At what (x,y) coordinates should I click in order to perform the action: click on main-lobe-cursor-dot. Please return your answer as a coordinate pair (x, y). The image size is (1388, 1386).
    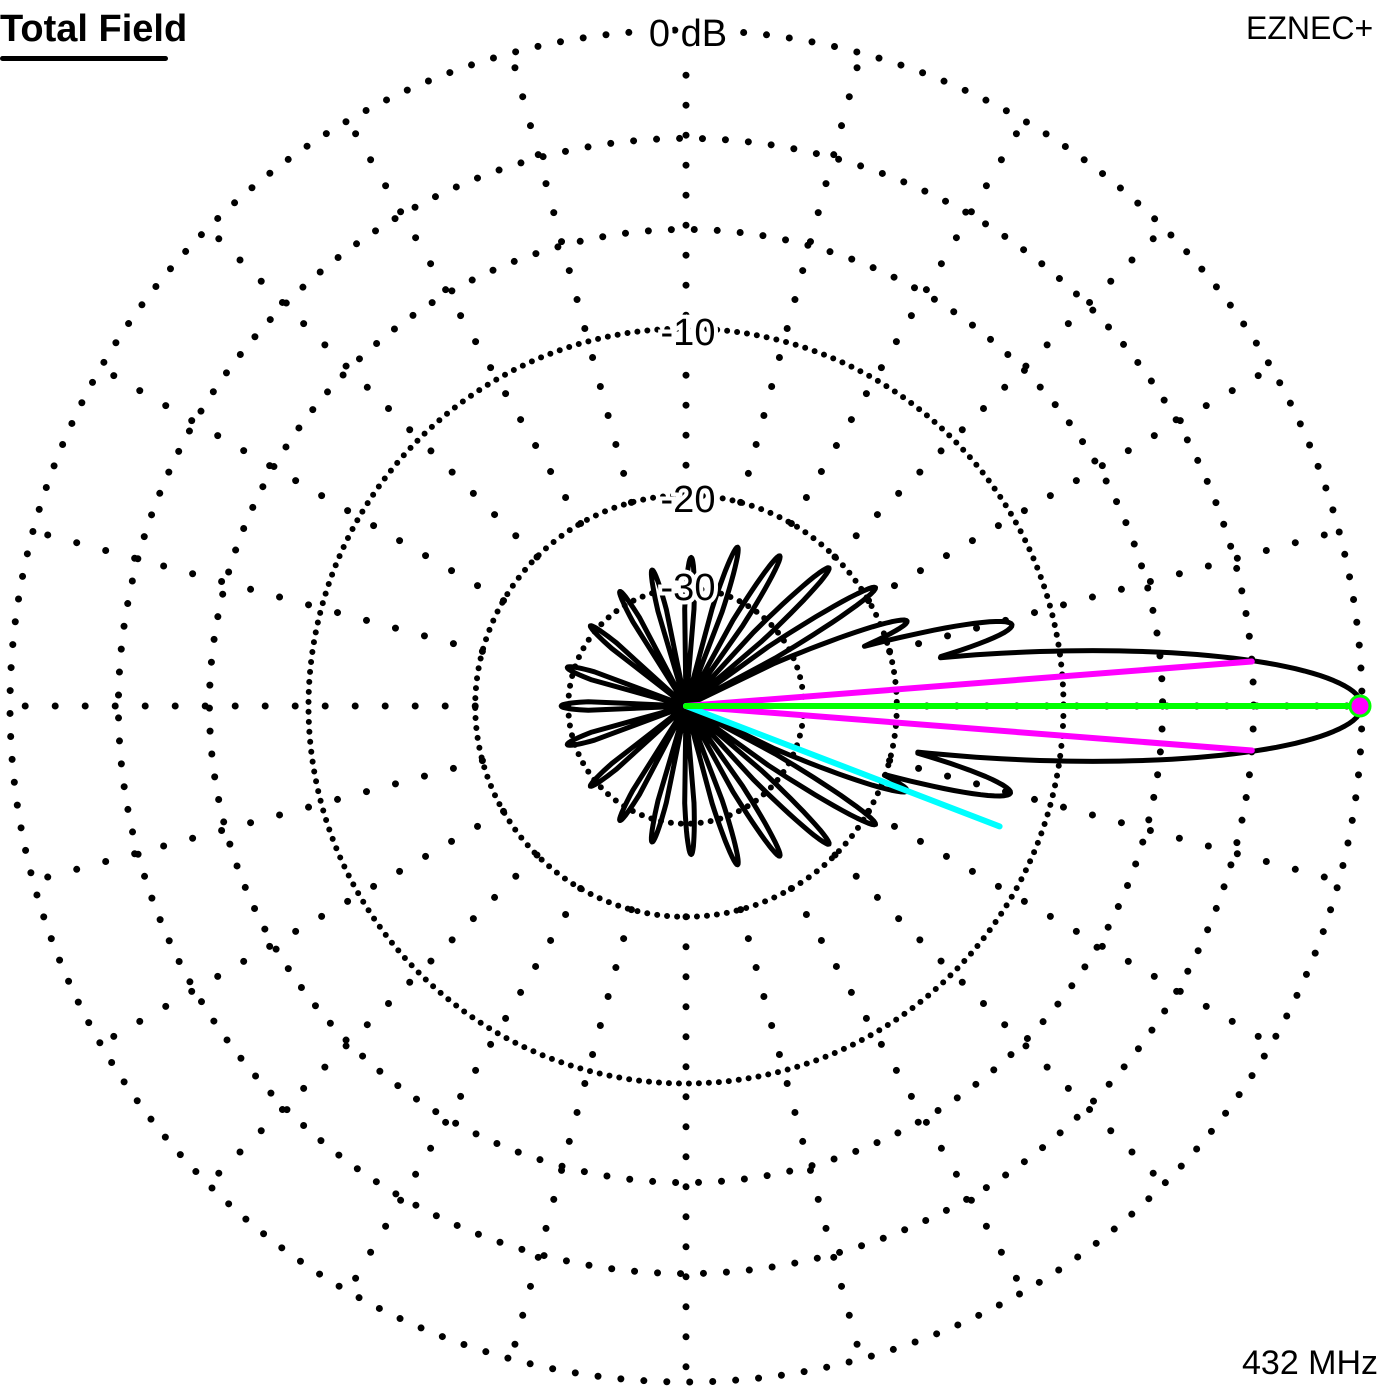
    Looking at the image, I should click on (1360, 706).